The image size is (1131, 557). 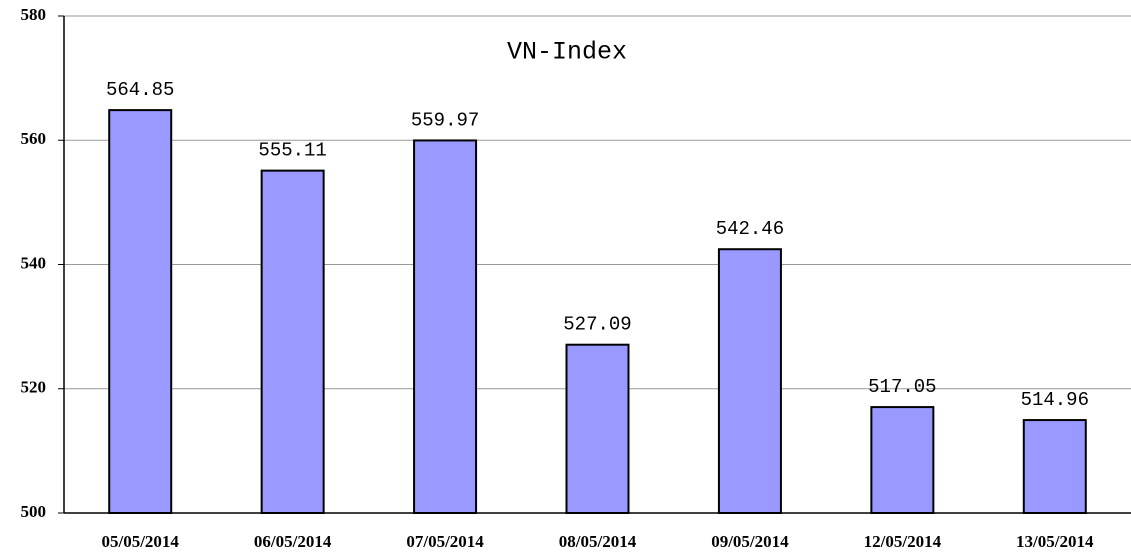 I want to click on data-label: 564.85, so click(x=140, y=90).